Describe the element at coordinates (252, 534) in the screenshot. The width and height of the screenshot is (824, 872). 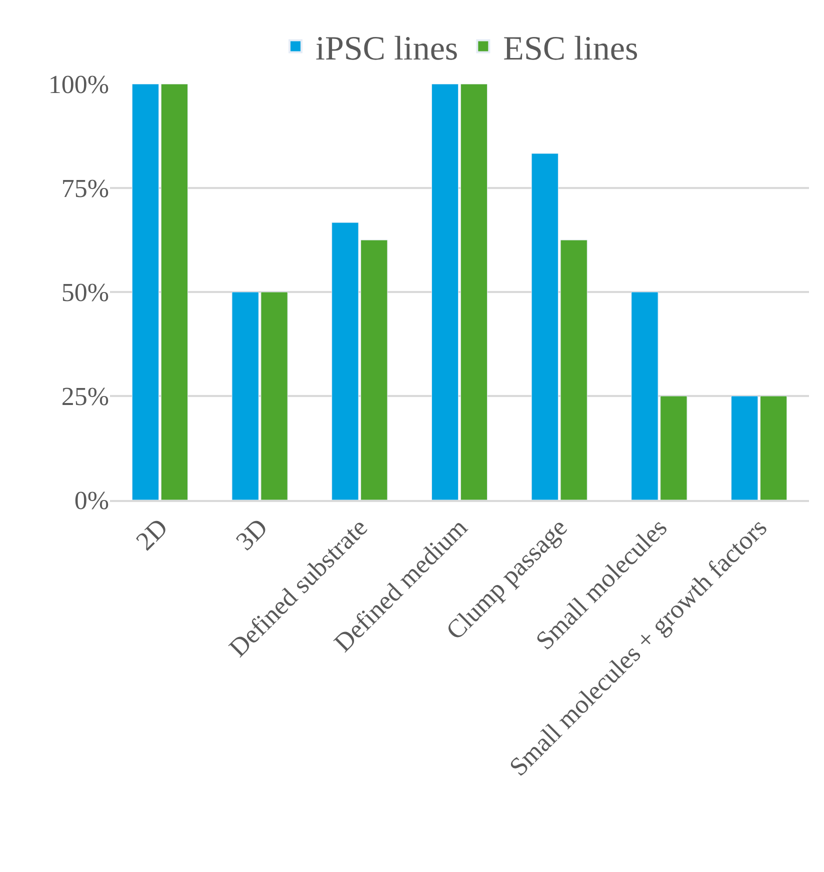
I see `x-tick-label: 3D` at that location.